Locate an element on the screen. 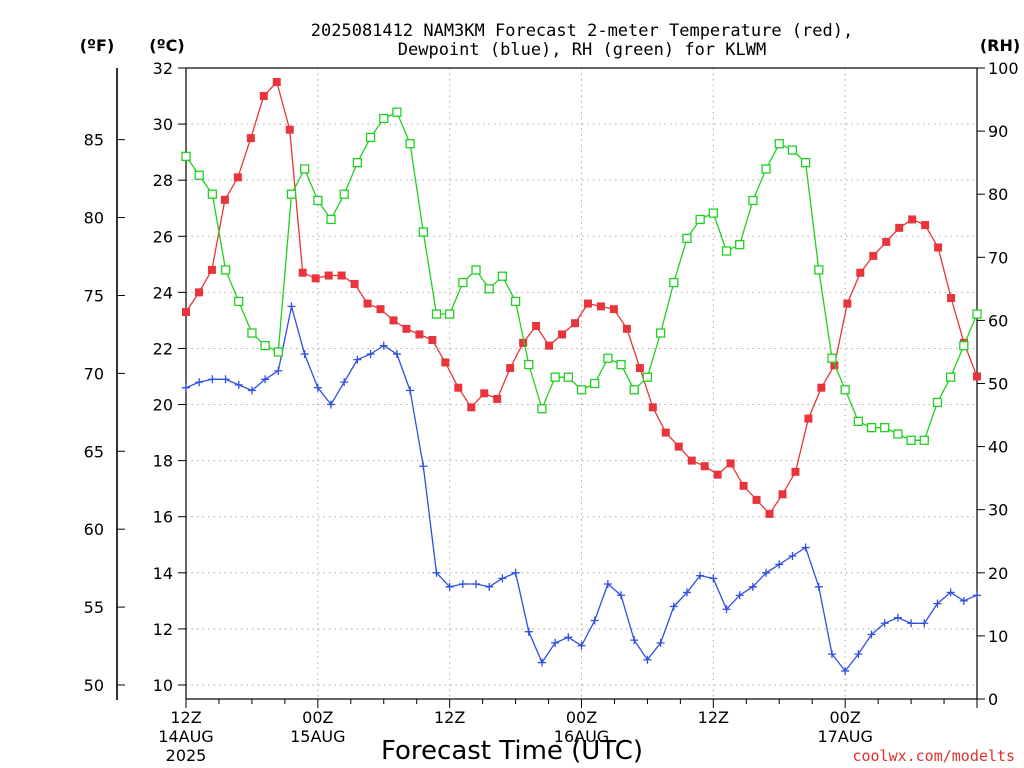 This screenshot has width=1024, height=768. fahrenheit-tick-label: 80 is located at coordinates (94, 218).